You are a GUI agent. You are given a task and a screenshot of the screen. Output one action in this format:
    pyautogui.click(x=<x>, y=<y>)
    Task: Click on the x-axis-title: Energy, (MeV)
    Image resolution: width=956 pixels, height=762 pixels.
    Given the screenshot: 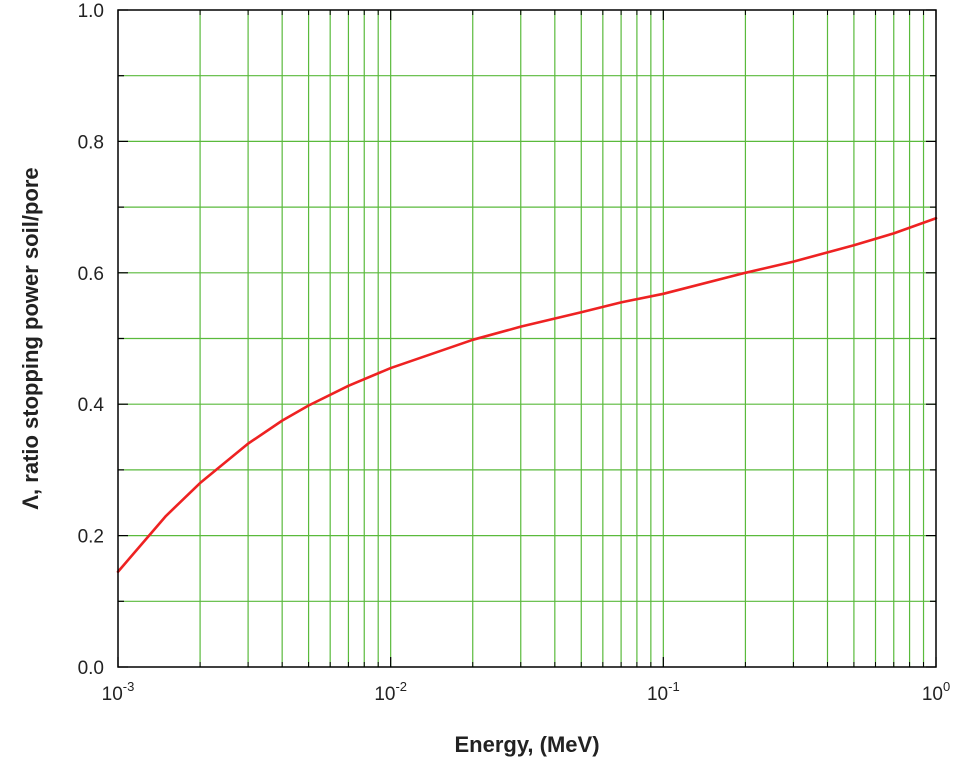 What is the action you would take?
    pyautogui.click(x=526, y=744)
    